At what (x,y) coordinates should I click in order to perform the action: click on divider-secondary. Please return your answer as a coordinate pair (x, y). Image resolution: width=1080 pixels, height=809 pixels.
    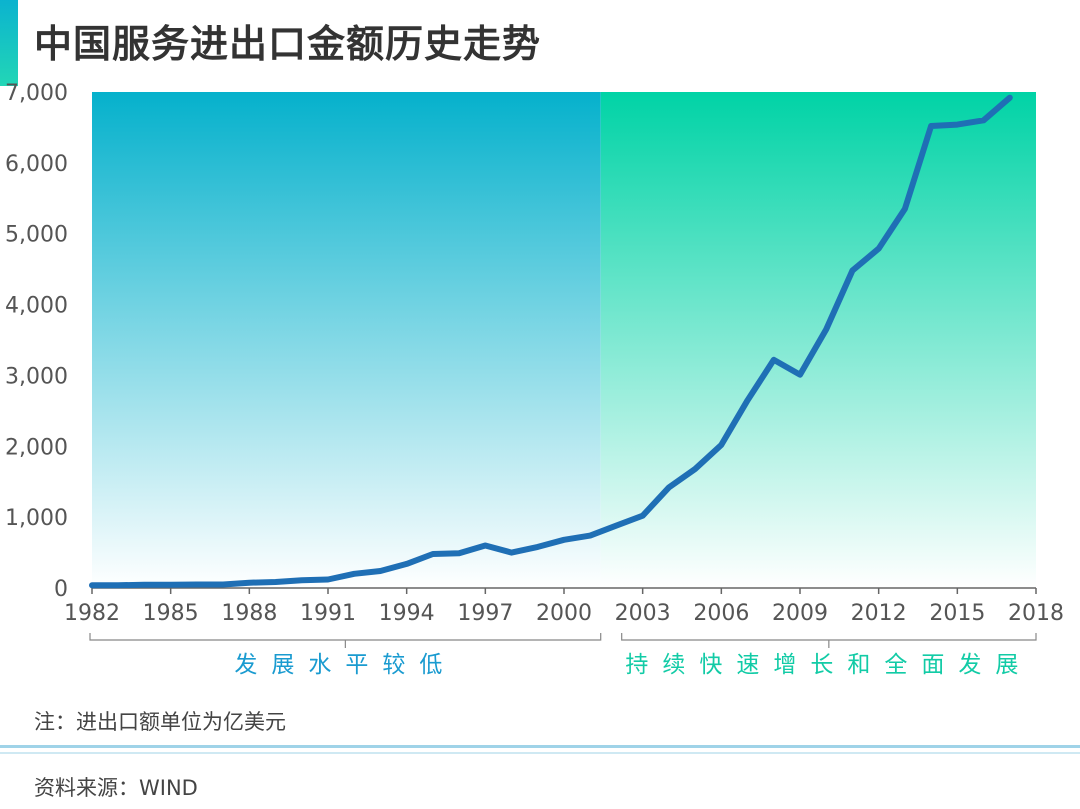
    Looking at the image, I should click on (540, 753).